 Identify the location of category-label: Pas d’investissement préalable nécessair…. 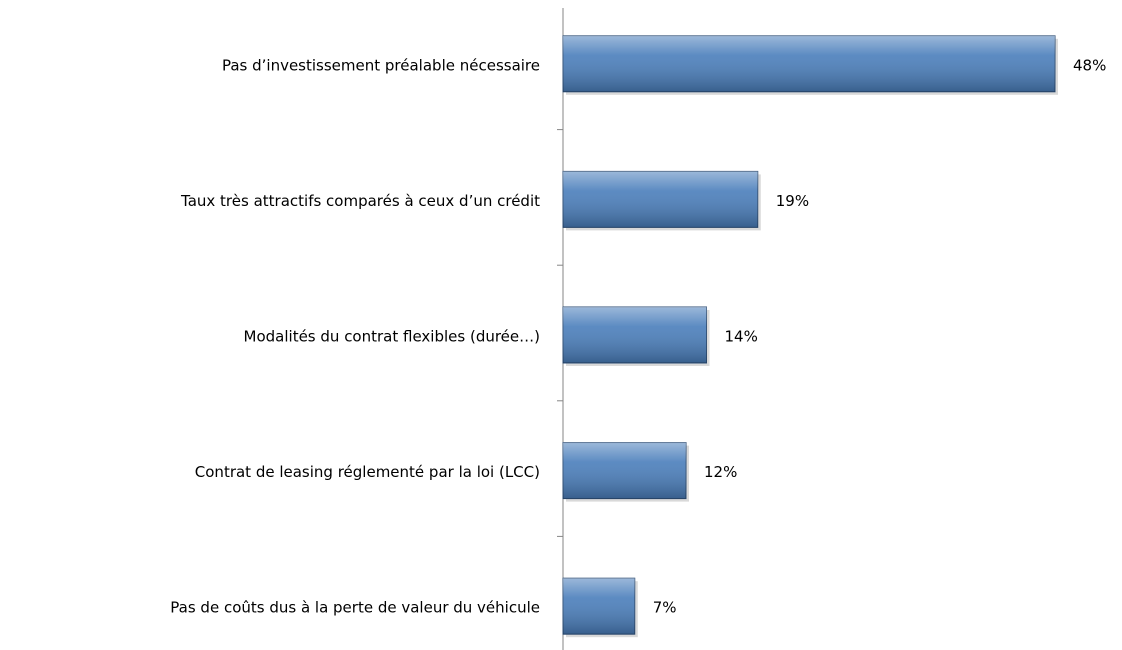
(381, 65).